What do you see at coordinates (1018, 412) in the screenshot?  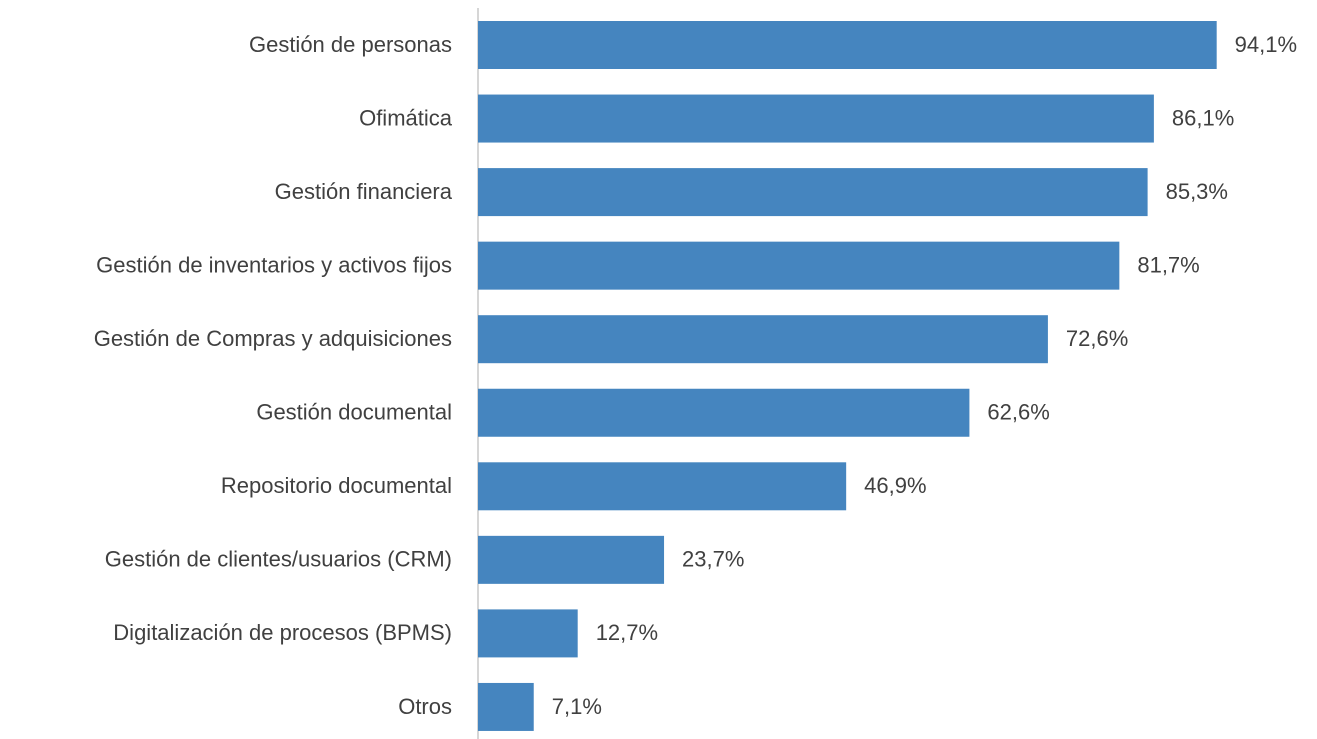 I see `value-label: 62,6%` at bounding box center [1018, 412].